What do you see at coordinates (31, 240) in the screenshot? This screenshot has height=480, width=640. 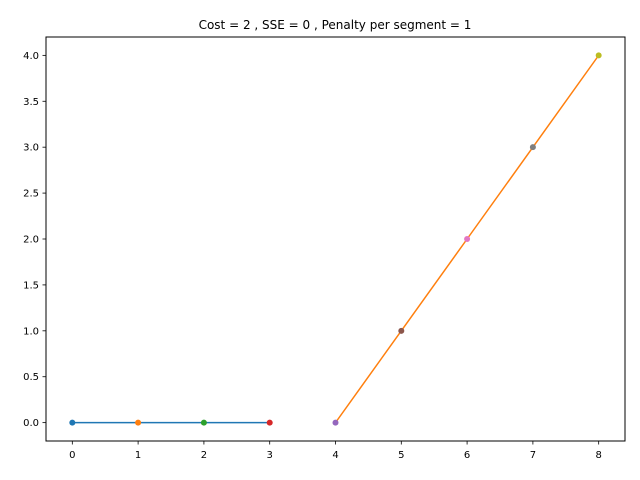 I see `y-tick-label-4: 2.0` at bounding box center [31, 240].